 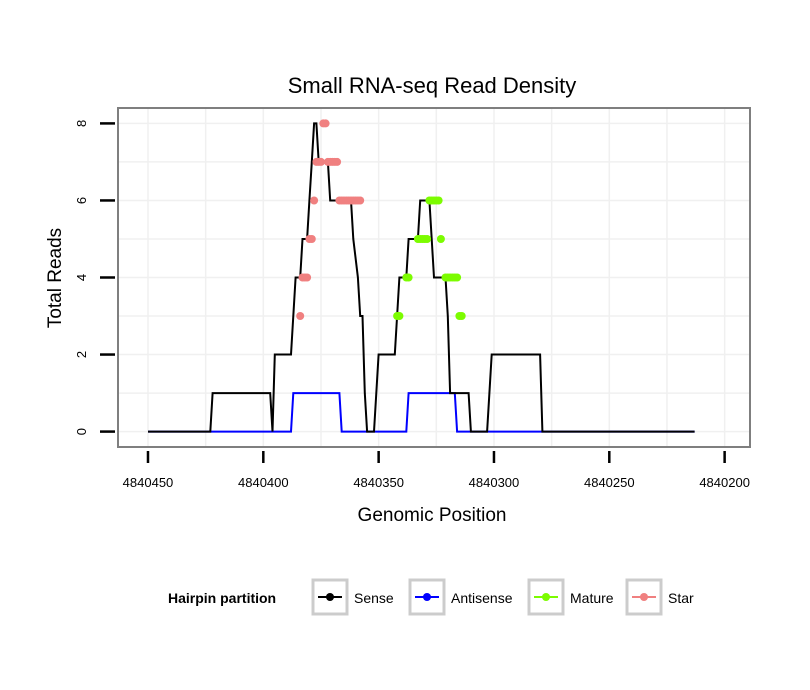 What do you see at coordinates (330, 219) in the screenshot?
I see `series-points-star` at bounding box center [330, 219].